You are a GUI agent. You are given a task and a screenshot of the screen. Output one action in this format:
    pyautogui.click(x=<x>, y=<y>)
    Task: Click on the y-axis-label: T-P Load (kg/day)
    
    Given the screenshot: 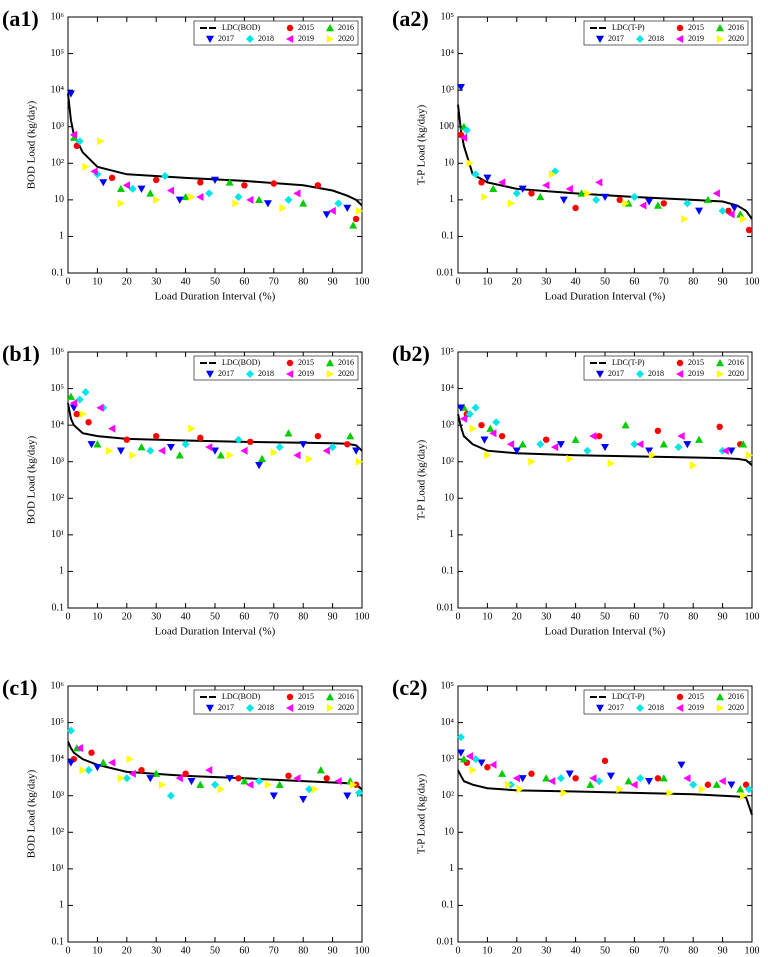 What is the action you would take?
    pyautogui.click(x=422, y=144)
    